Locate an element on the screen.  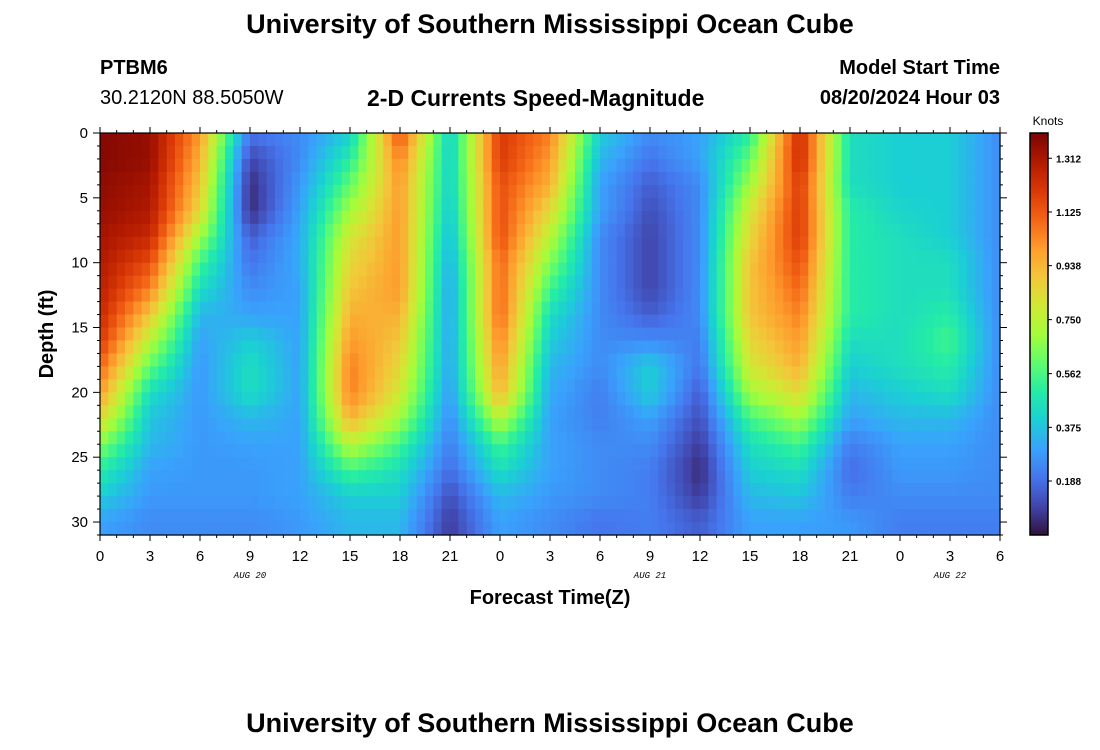
colorbar-tick-label: 1.312 is located at coordinates (1068, 159).